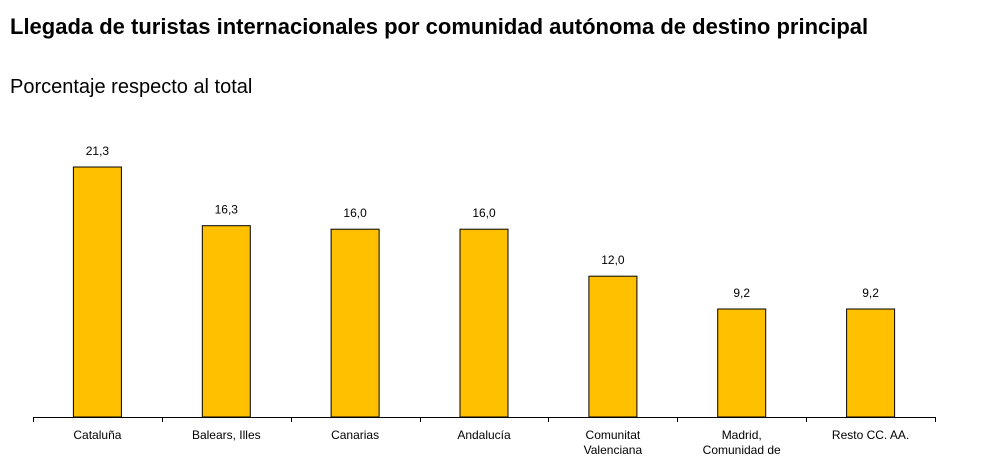 Image resolution: width=1000 pixels, height=469 pixels. What do you see at coordinates (97, 435) in the screenshot?
I see `x-tick-label: Cataluña` at bounding box center [97, 435].